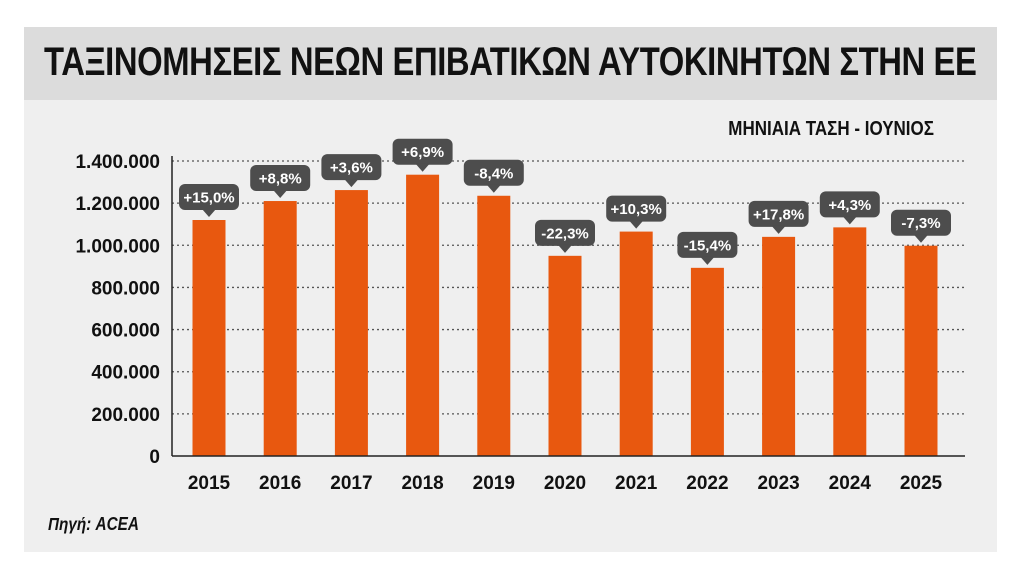 This screenshot has height=576, width=1024. Describe the element at coordinates (831, 129) in the screenshot. I see `chart-subtitle: ΜΗΝΙΑΙΑ ΤΑΣΗ - ΙΟΥΝΙΟΣ` at that location.